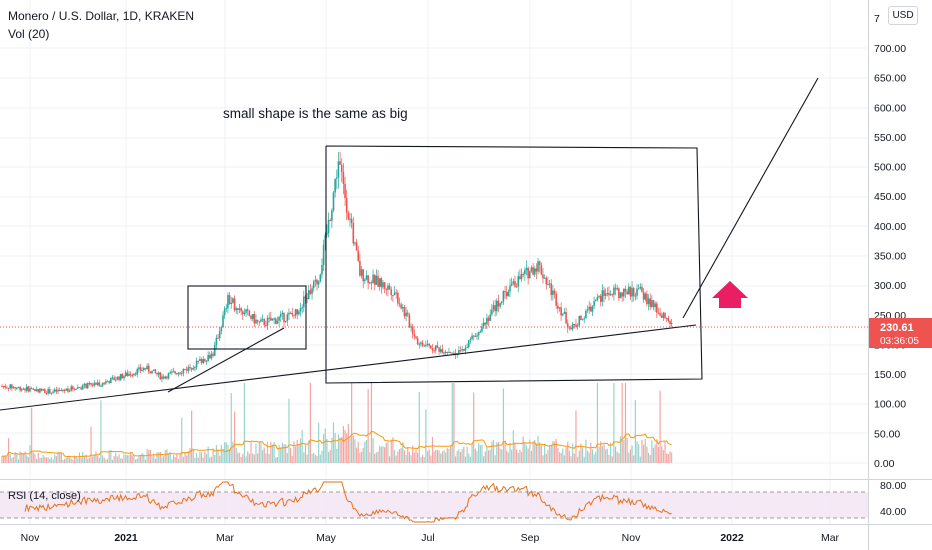 The image size is (932, 550). I want to click on annotation-text: small shape is the same as big, so click(315, 113).